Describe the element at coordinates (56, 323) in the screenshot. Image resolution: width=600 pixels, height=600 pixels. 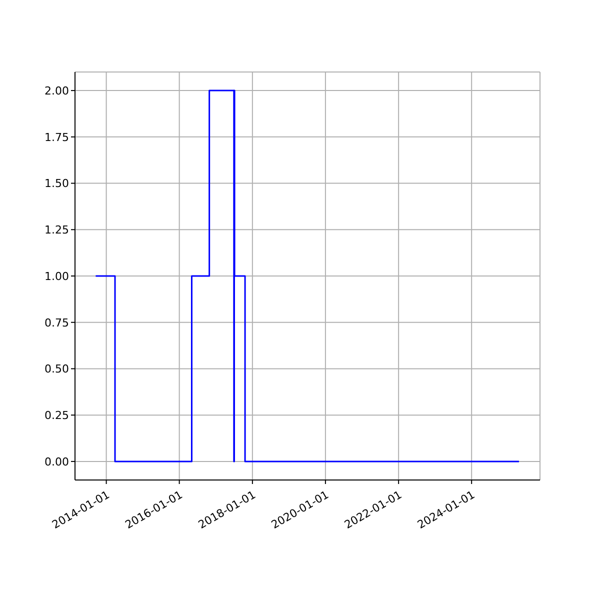
I see `y-tick-label: 0.75` at that location.